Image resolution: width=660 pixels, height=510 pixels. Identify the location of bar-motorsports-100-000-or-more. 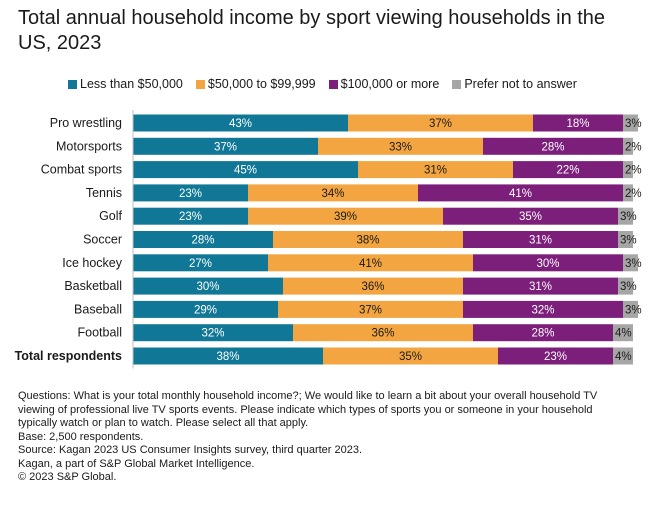
(553, 146).